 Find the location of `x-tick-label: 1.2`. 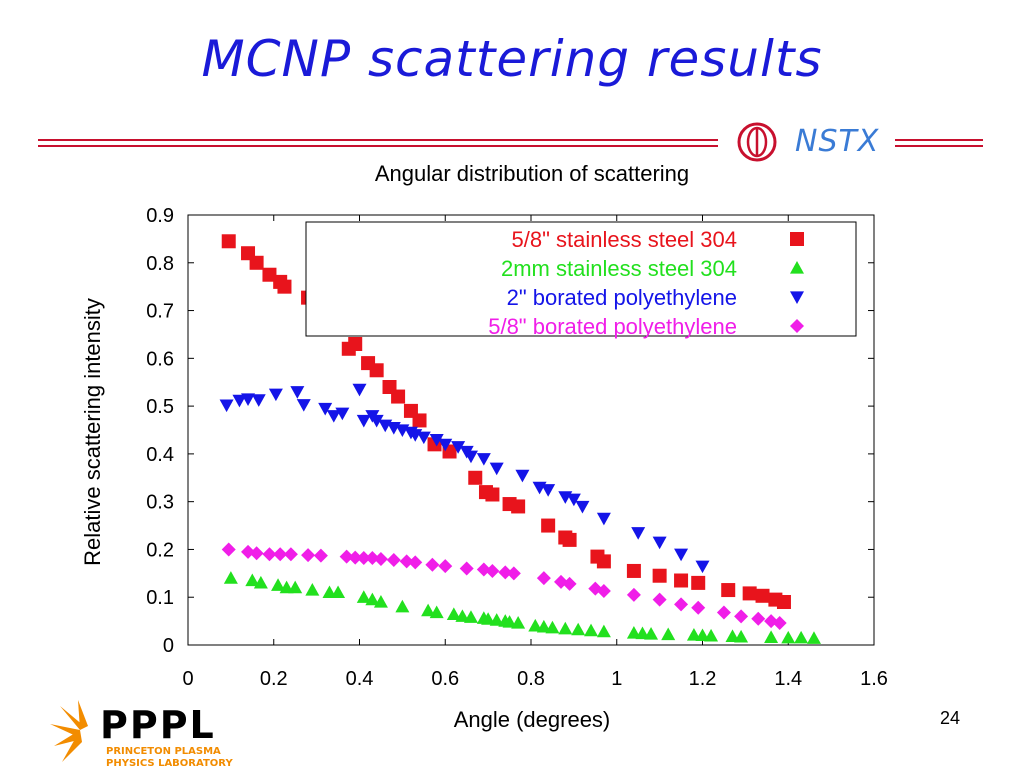

x-tick-label: 1.2 is located at coordinates (703, 679).